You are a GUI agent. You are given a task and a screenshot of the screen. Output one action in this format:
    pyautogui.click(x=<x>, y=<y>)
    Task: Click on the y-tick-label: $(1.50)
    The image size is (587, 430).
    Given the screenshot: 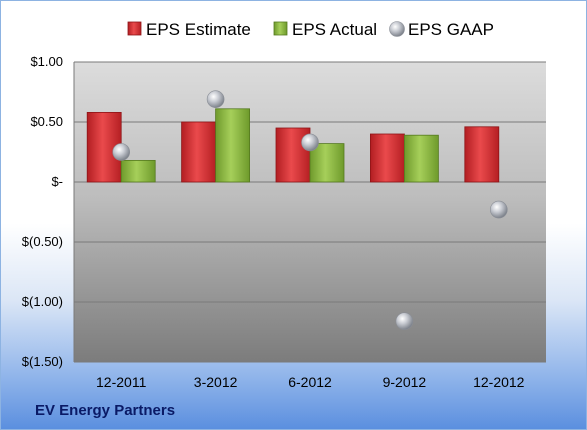 What is the action you would take?
    pyautogui.click(x=42, y=361)
    